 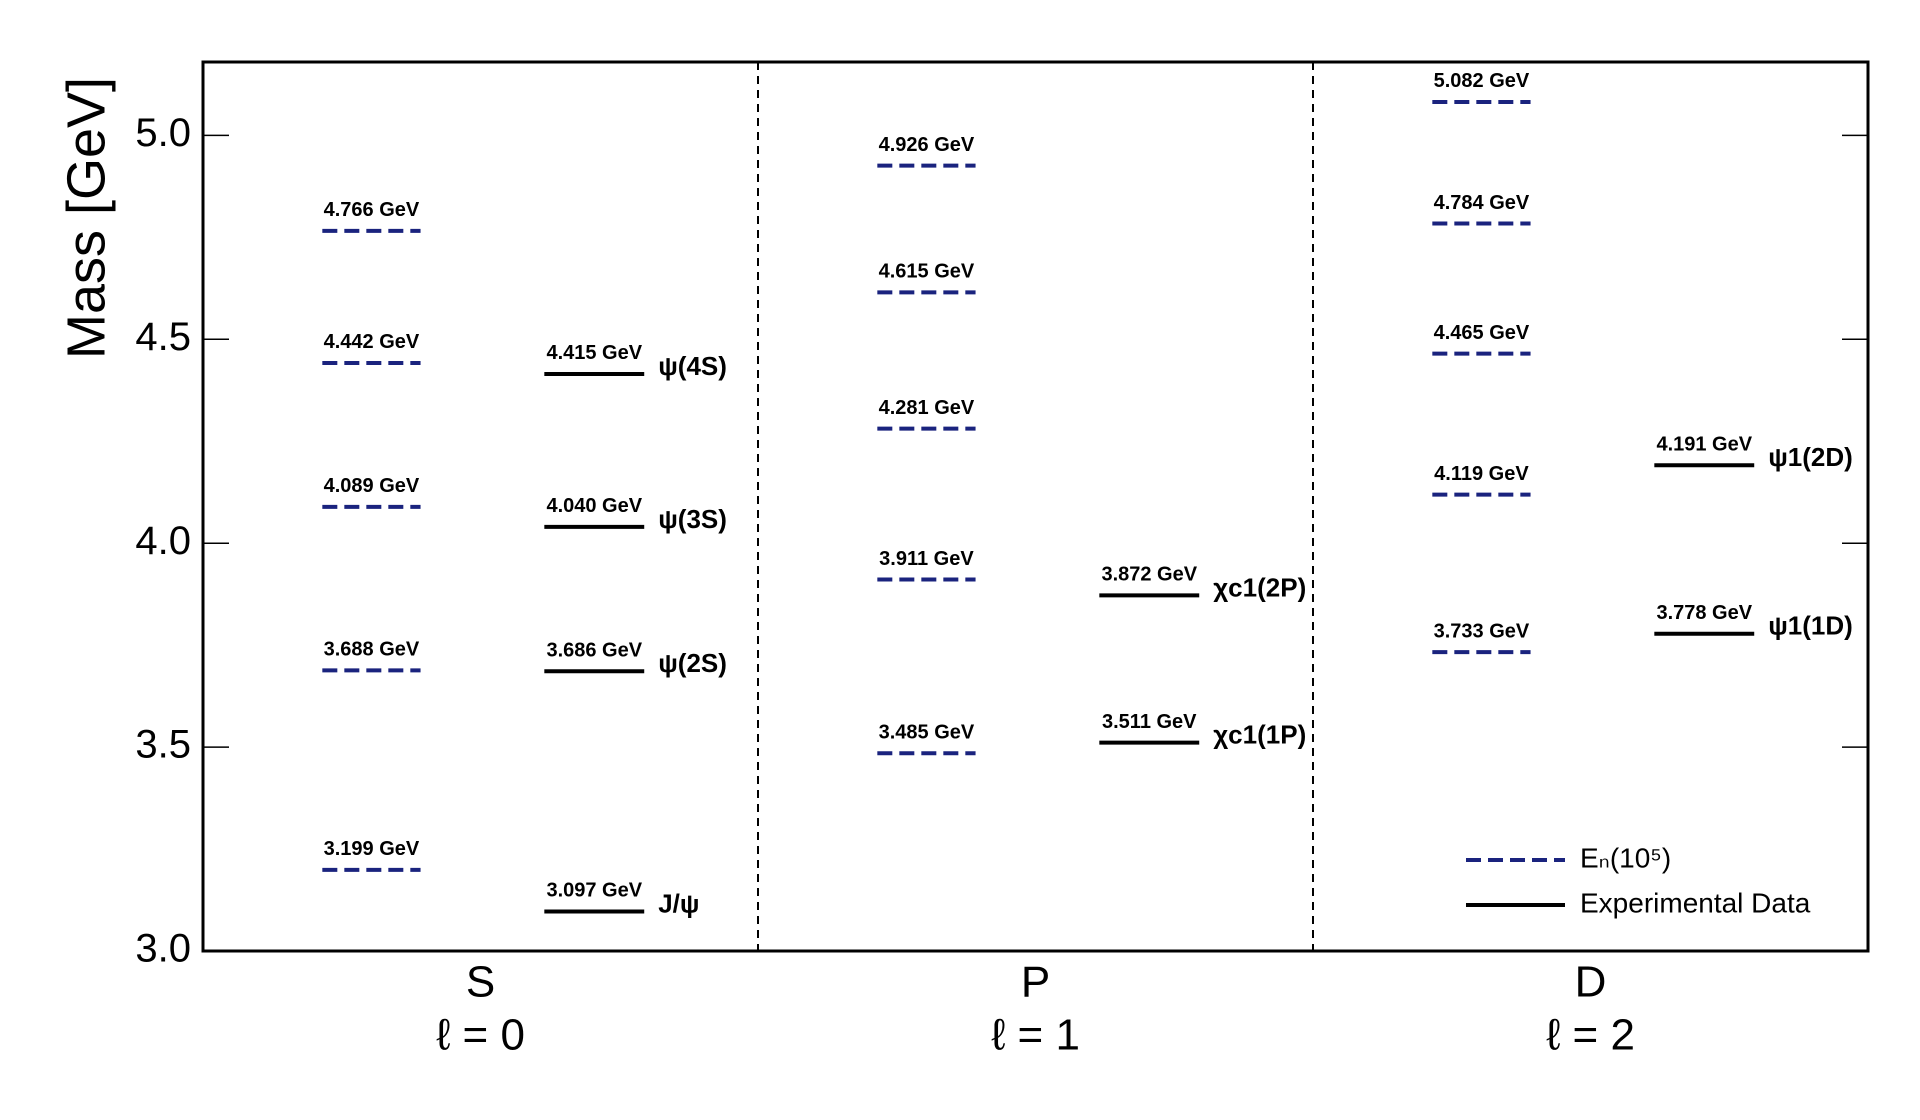 What do you see at coordinates (372, 486) in the screenshot?
I see `level-value-label: 4.089 GeV` at bounding box center [372, 486].